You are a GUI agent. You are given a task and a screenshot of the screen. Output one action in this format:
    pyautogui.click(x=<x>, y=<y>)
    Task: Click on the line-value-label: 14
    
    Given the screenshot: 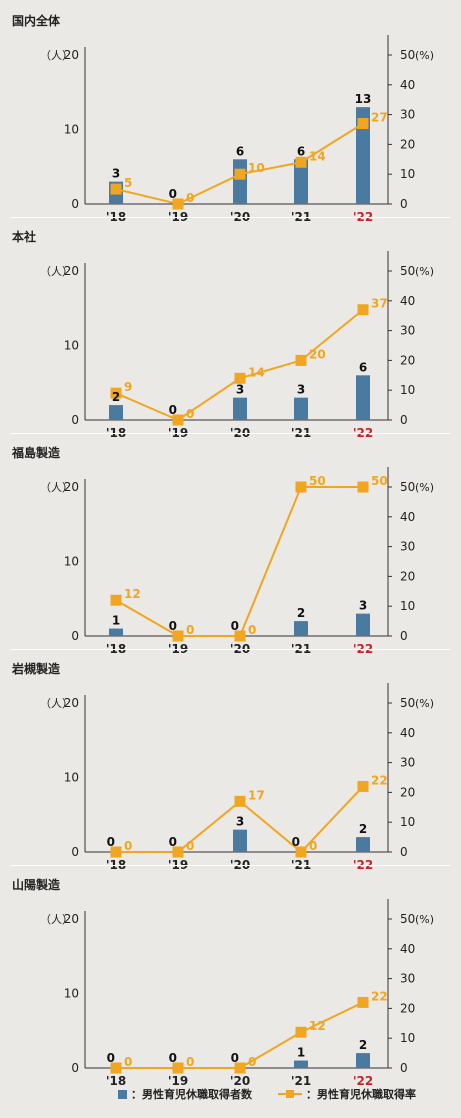 What is the action you would take?
    pyautogui.click(x=256, y=372)
    